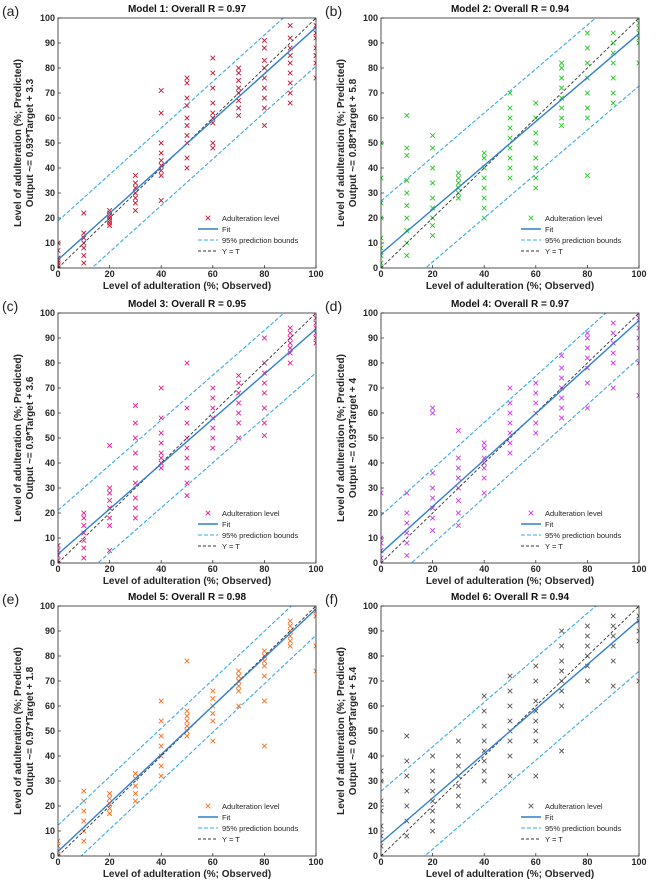 The height and width of the screenshot is (880, 656). What do you see at coordinates (536, 569) in the screenshot?
I see `x-tick-label: 60` at bounding box center [536, 569].